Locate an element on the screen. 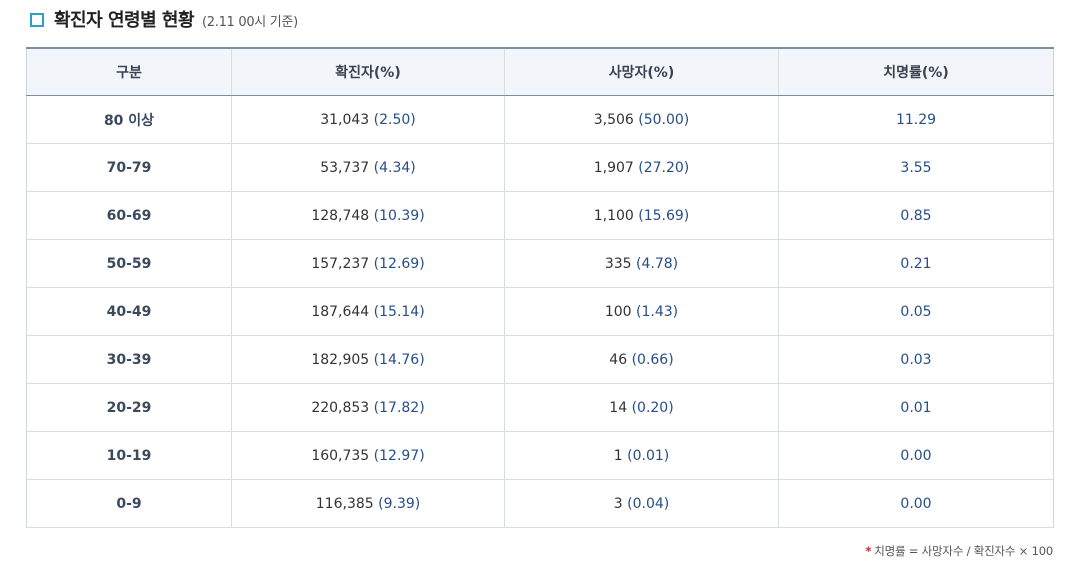 Image resolution: width=1080 pixels, height=564 pixels. deaths-count: 100 is located at coordinates (618, 311).